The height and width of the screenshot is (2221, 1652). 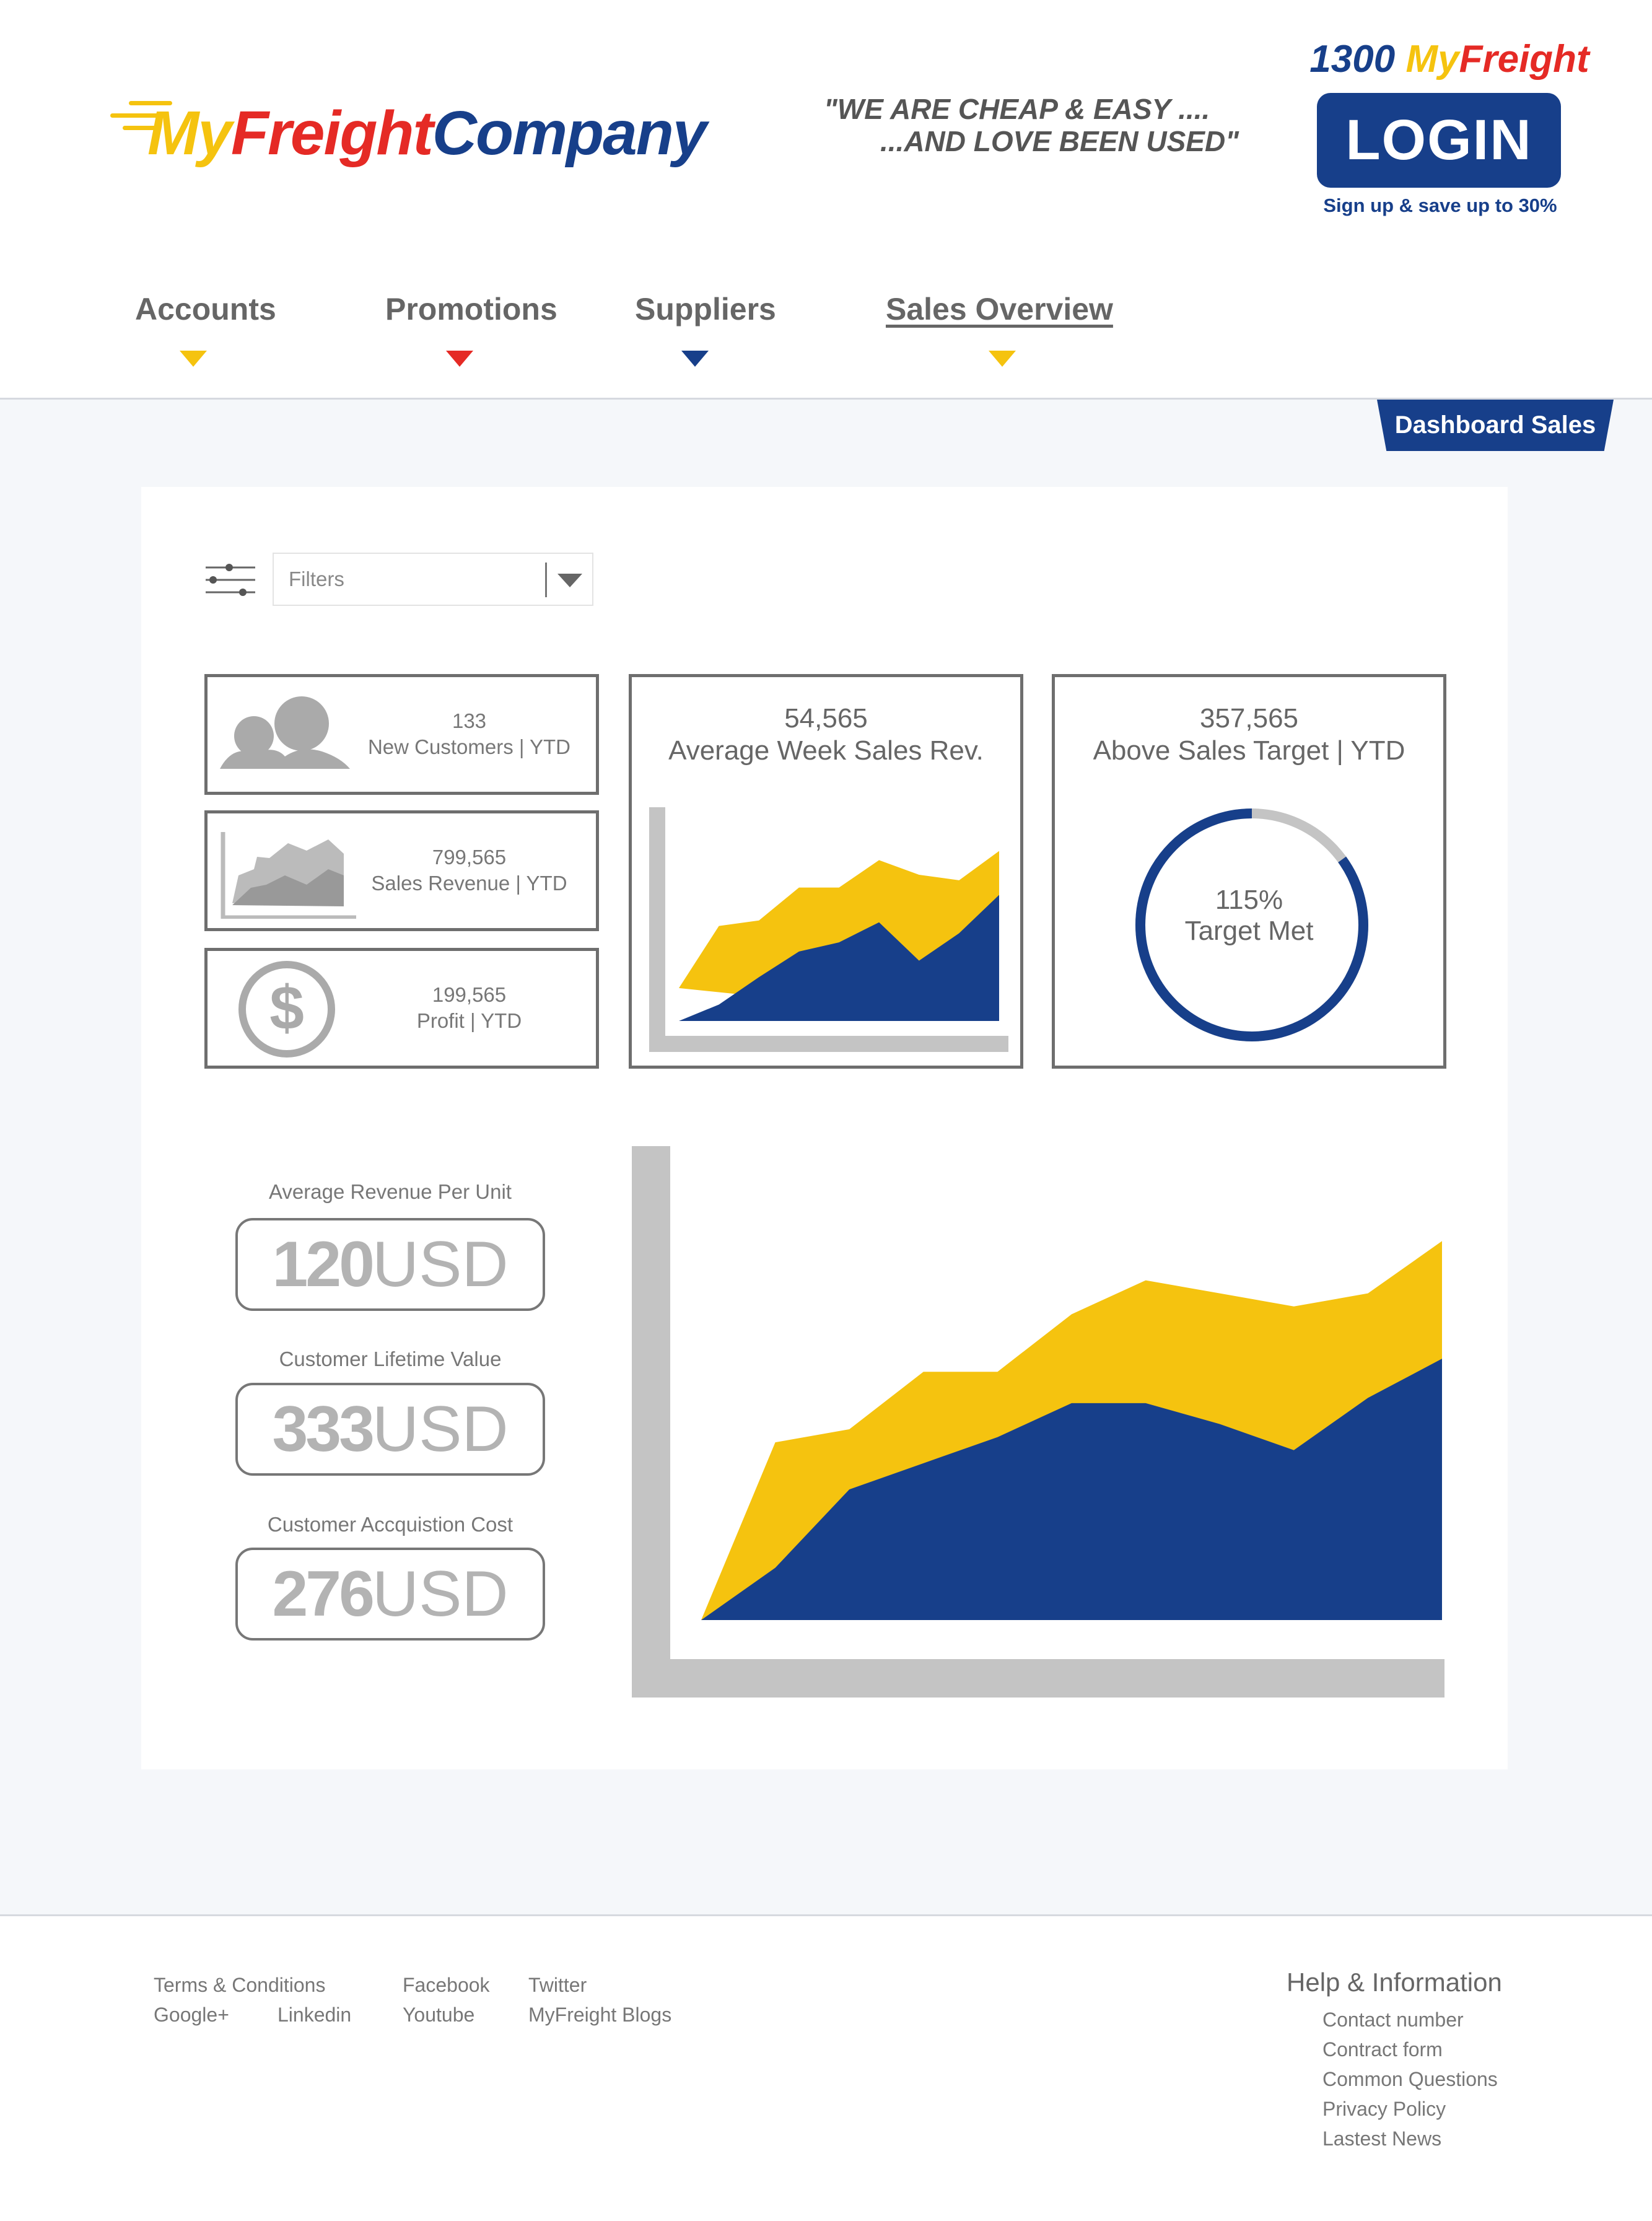 I want to click on tagline-line2: ...AND LOVE BEEN USED", so click(x=1059, y=141).